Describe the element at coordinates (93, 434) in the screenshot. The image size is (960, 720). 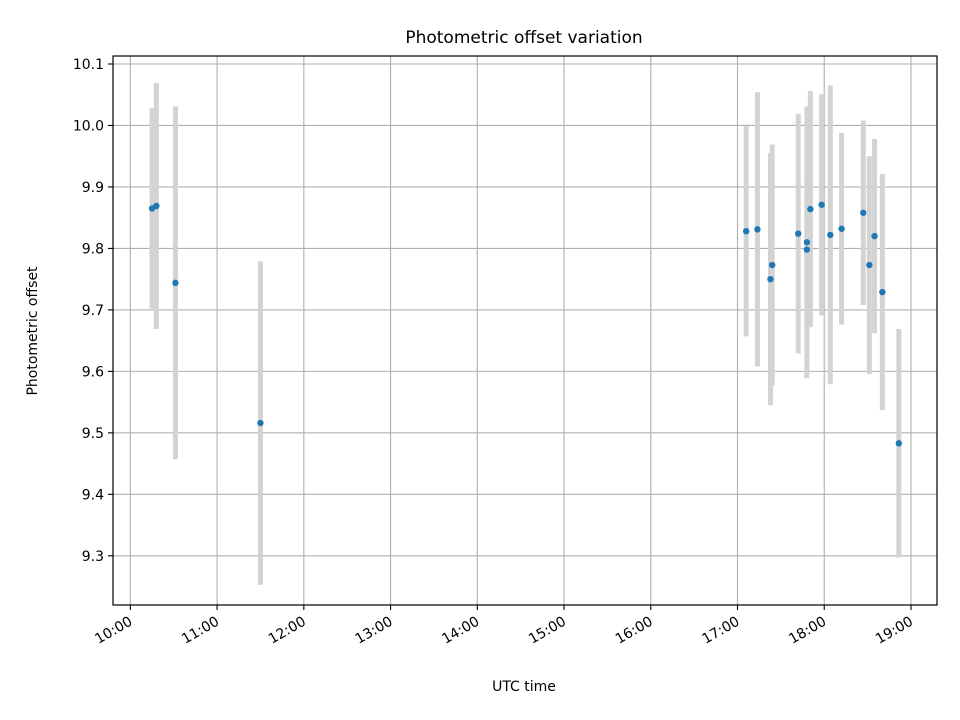
I see `y-tick-label: 9.5` at that location.